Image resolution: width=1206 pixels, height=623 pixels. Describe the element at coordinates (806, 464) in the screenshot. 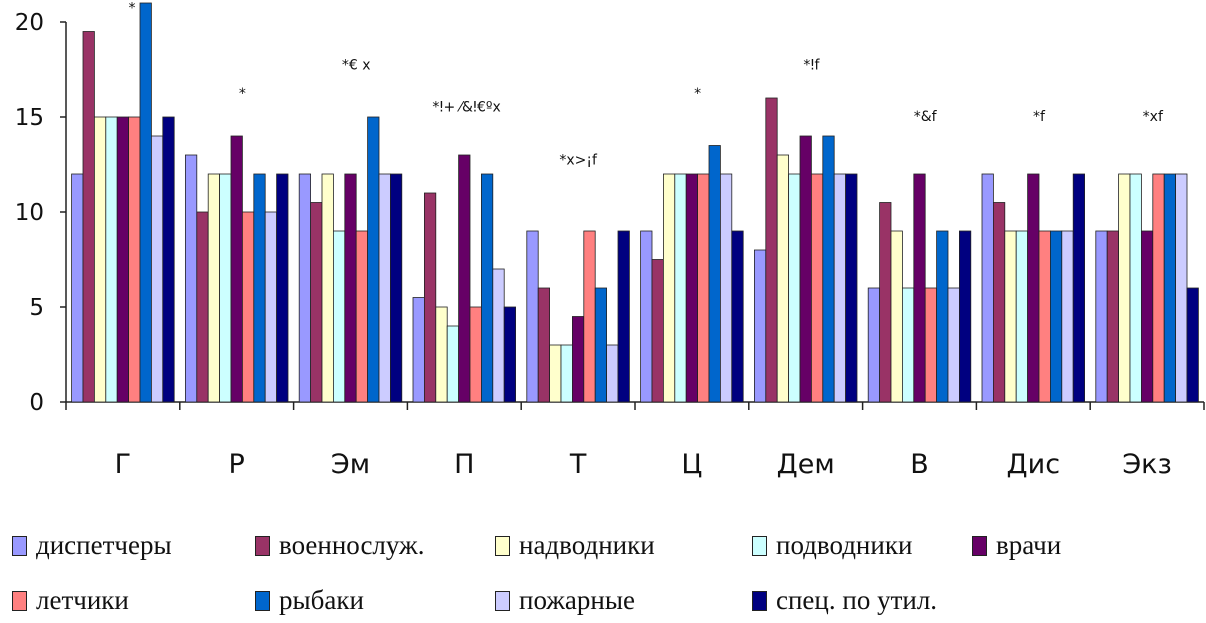

I see `x-tick-label: Дем` at that location.